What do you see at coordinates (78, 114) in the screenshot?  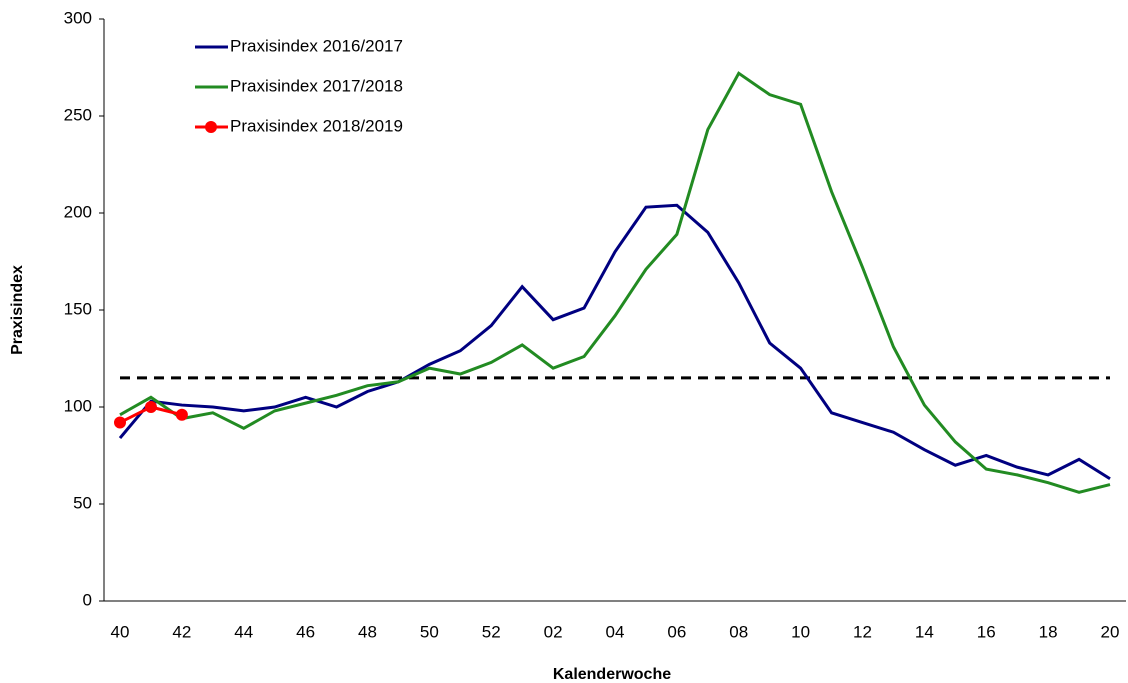 I see `y-tick-label: 250` at bounding box center [78, 114].